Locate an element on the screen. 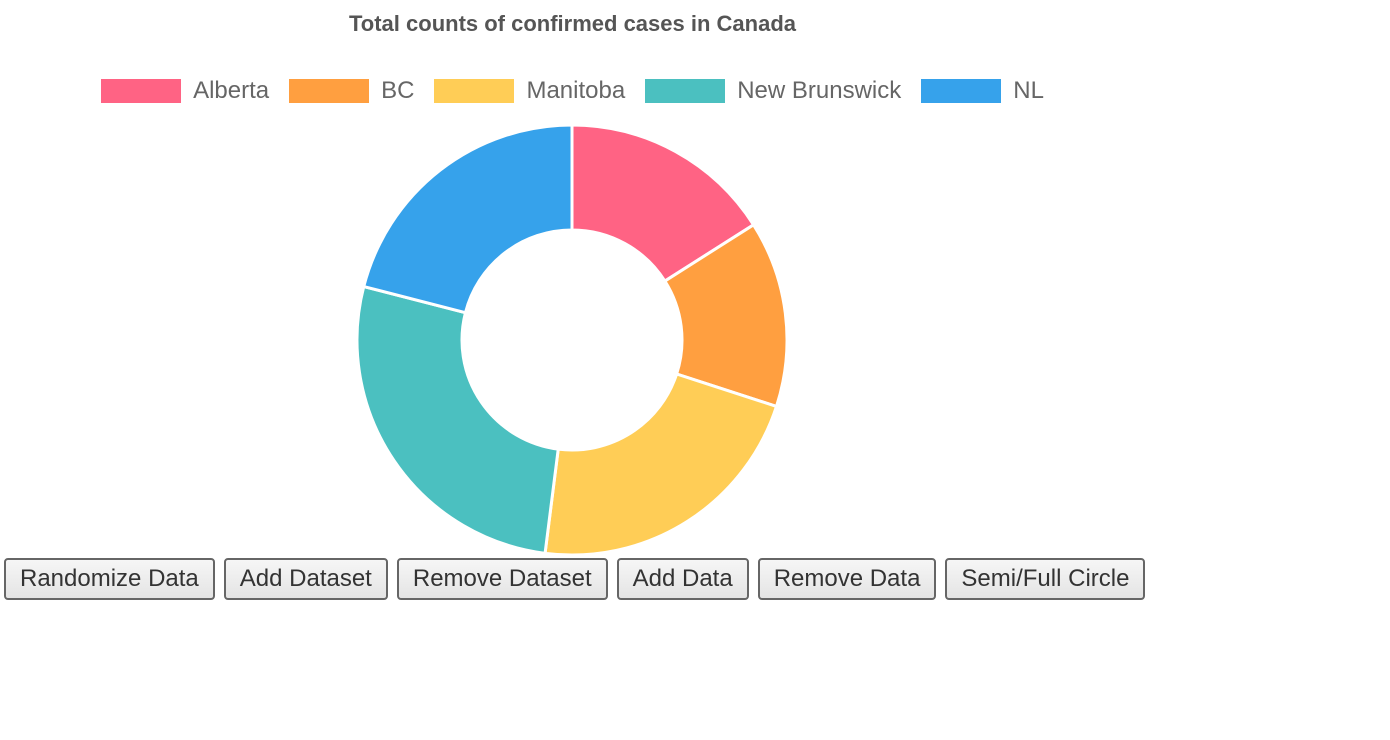 The width and height of the screenshot is (1390, 740). chart-legend: Alberta BC Manitoba New Brunswick NL is located at coordinates (572, 91).